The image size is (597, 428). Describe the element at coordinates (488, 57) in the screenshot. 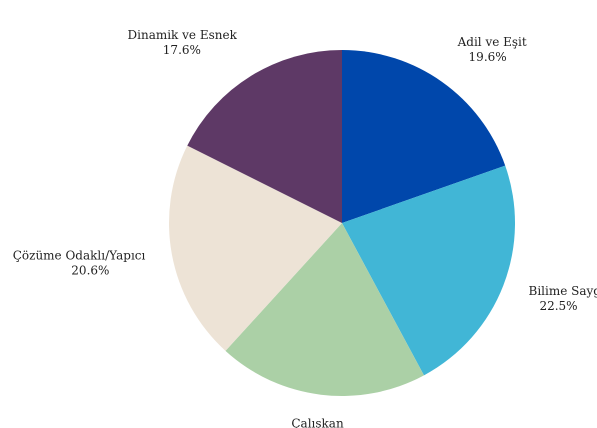

I see `slice-percent-adil-ve-esit: 19.6%` at that location.